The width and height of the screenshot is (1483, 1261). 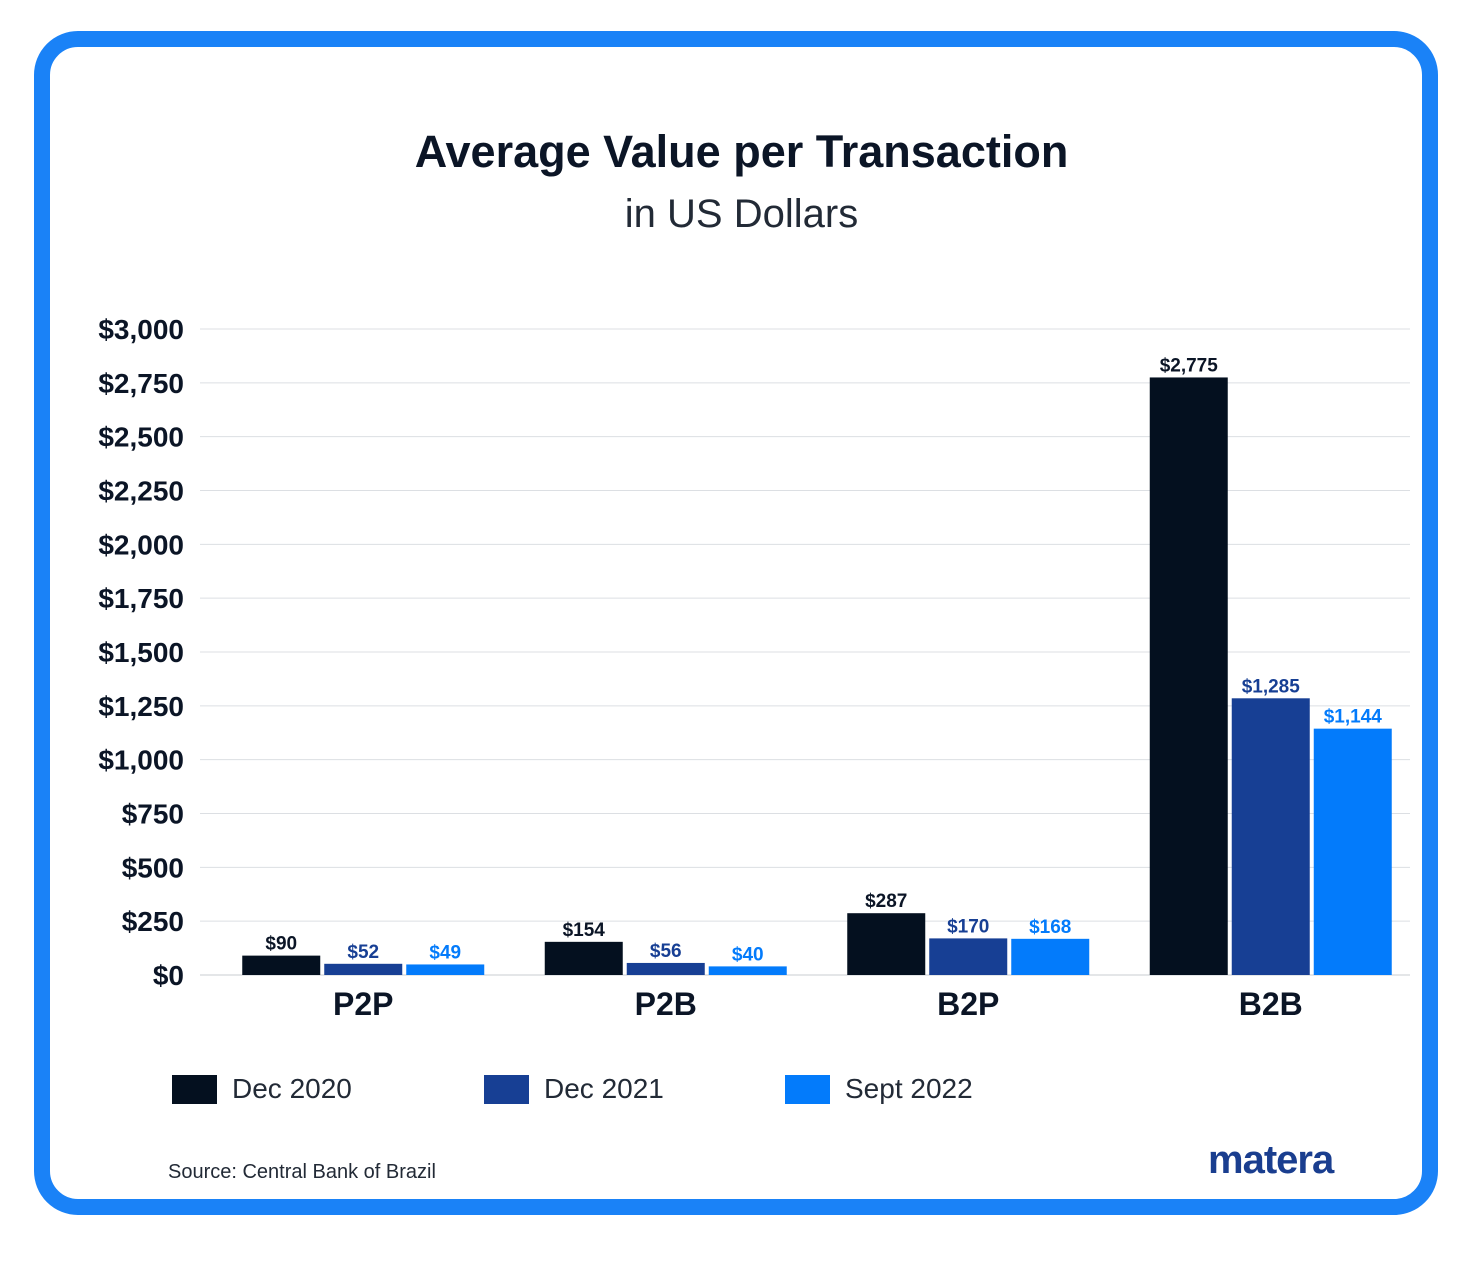 I want to click on bar-b2p-sept-2022, so click(x=1050, y=956).